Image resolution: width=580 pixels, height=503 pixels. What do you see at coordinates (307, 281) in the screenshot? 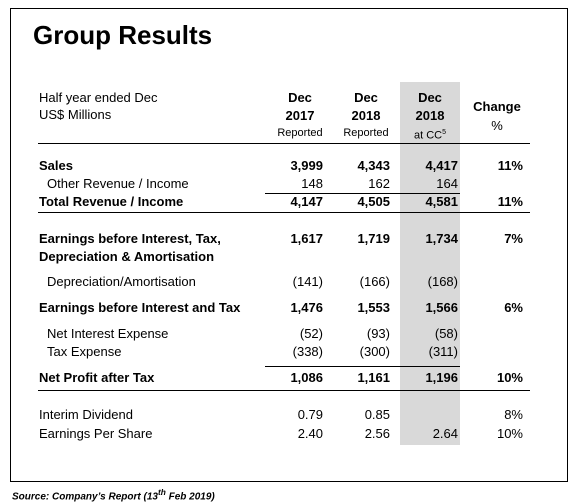
I see `cell: (141)` at bounding box center [307, 281].